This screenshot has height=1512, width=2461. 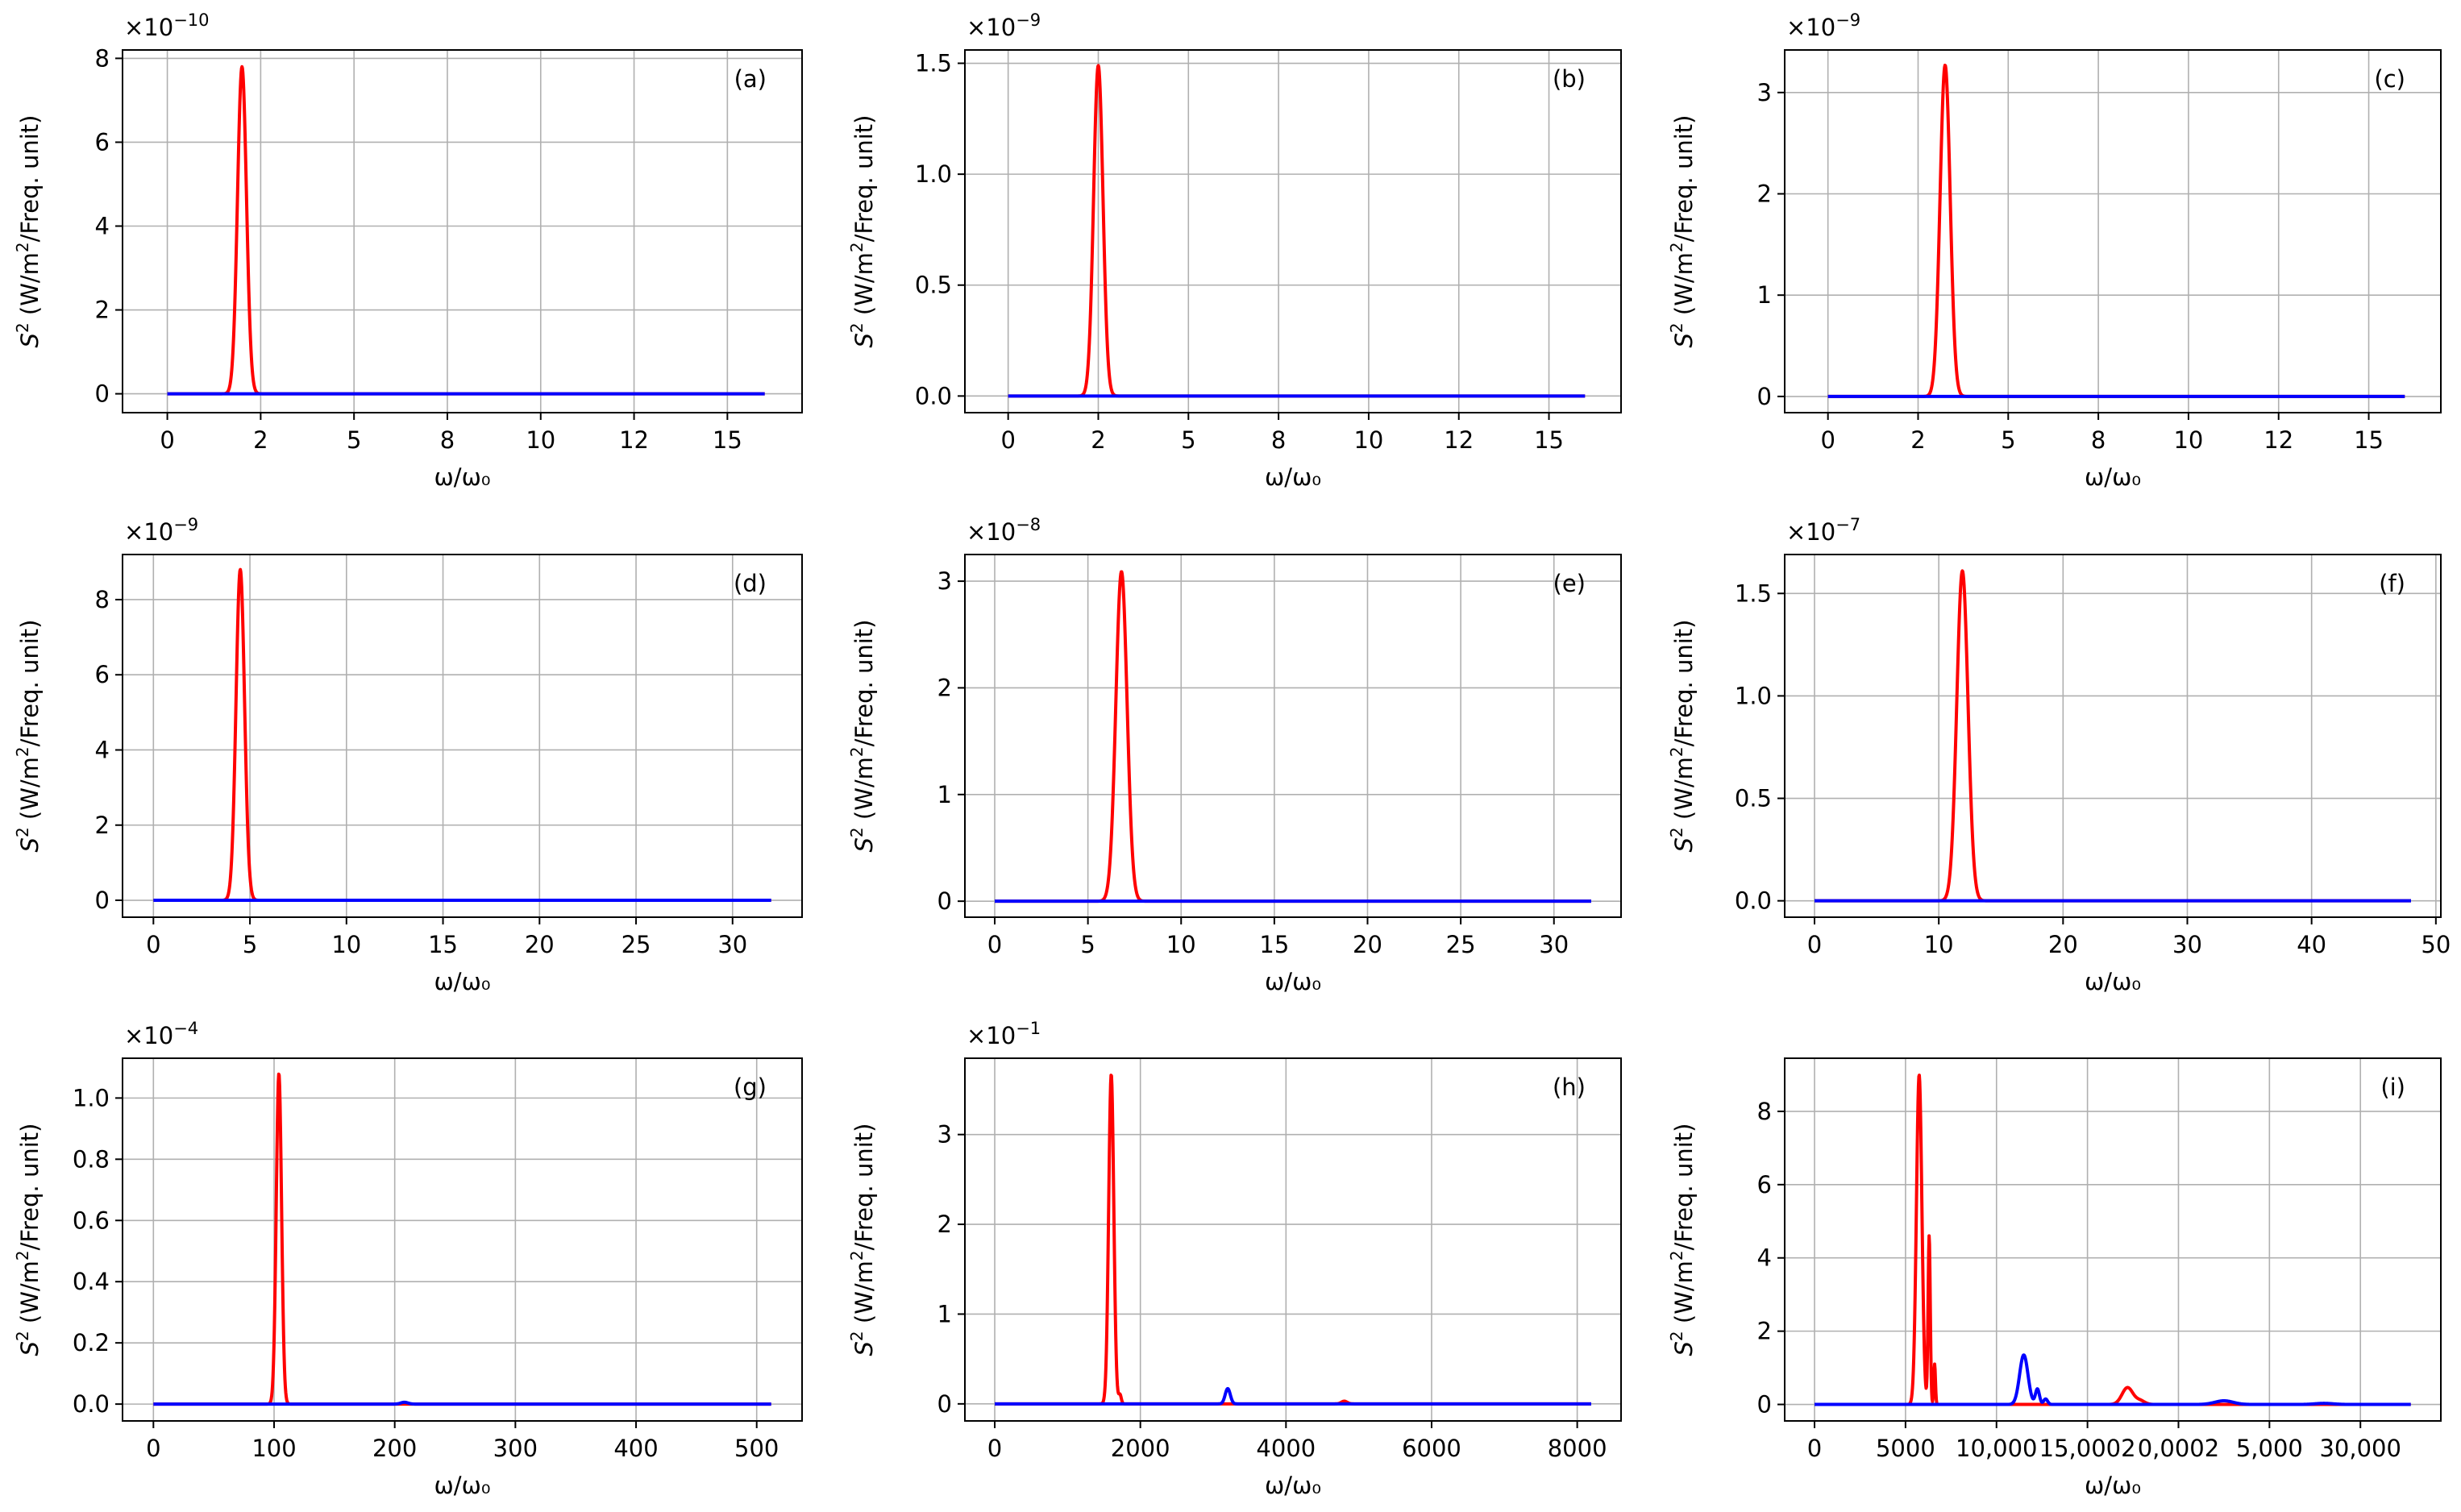 What do you see at coordinates (2087, 1448) in the screenshot?
I see `x-tick-label: 15,0002` at bounding box center [2087, 1448].